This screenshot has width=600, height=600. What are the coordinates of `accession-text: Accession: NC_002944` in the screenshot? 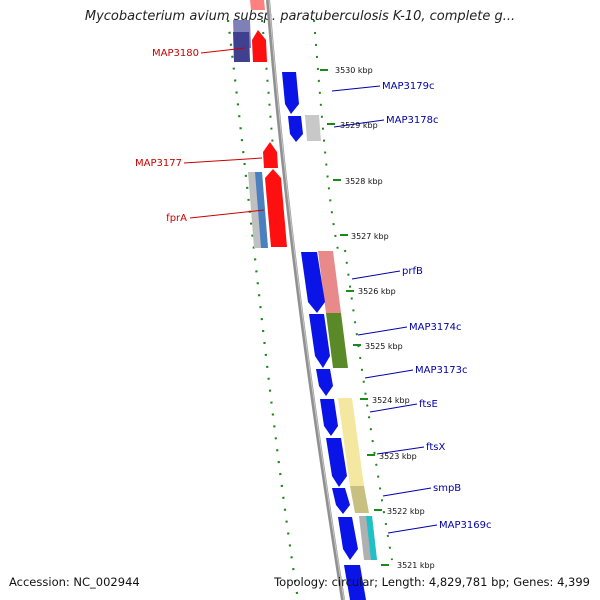 It's located at (74, 582).